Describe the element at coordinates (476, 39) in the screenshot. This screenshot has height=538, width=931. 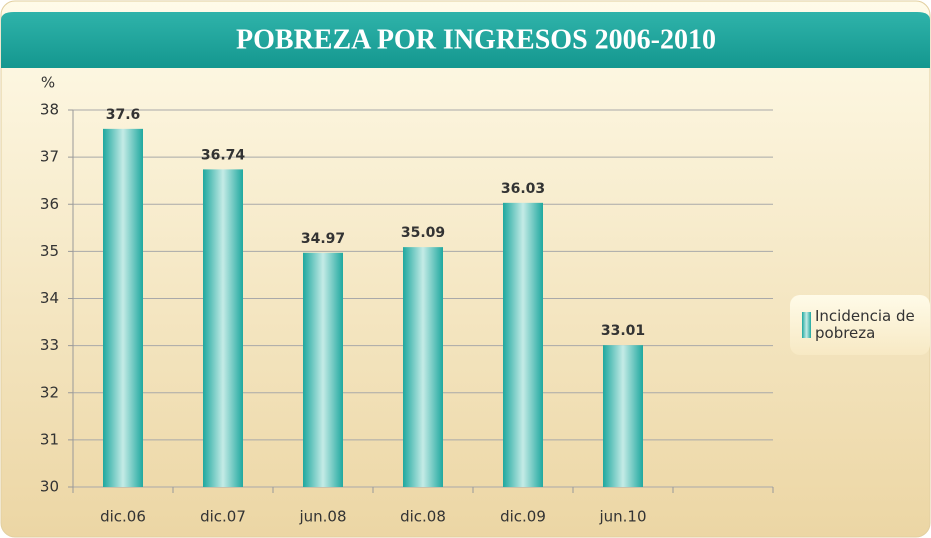
I see `chart-title: POBREZA POR INGRESOS 2006-2010` at that location.